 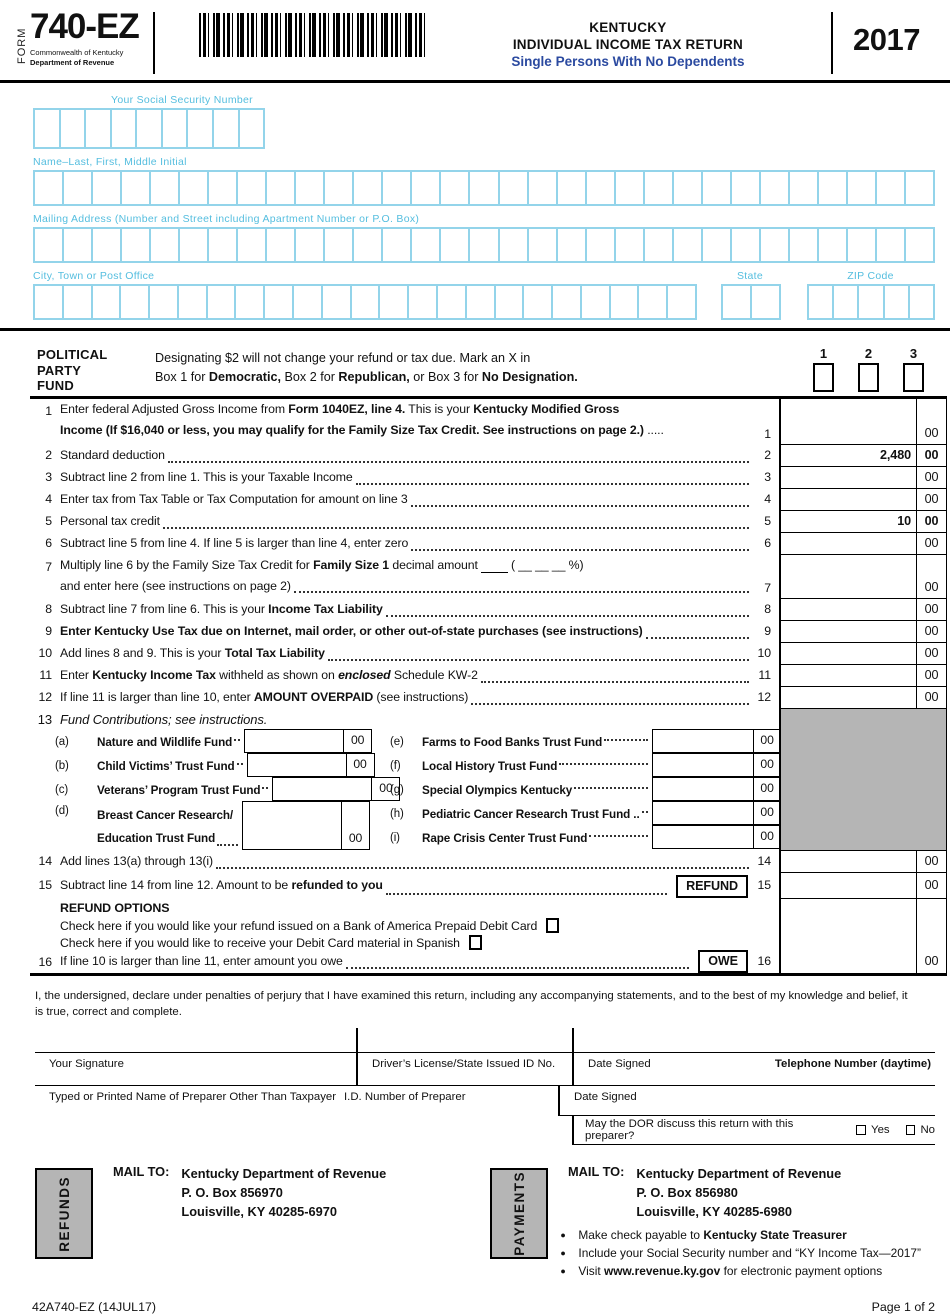 What do you see at coordinates (863, 936) in the screenshot?
I see `line-16-amount: 00` at bounding box center [863, 936].